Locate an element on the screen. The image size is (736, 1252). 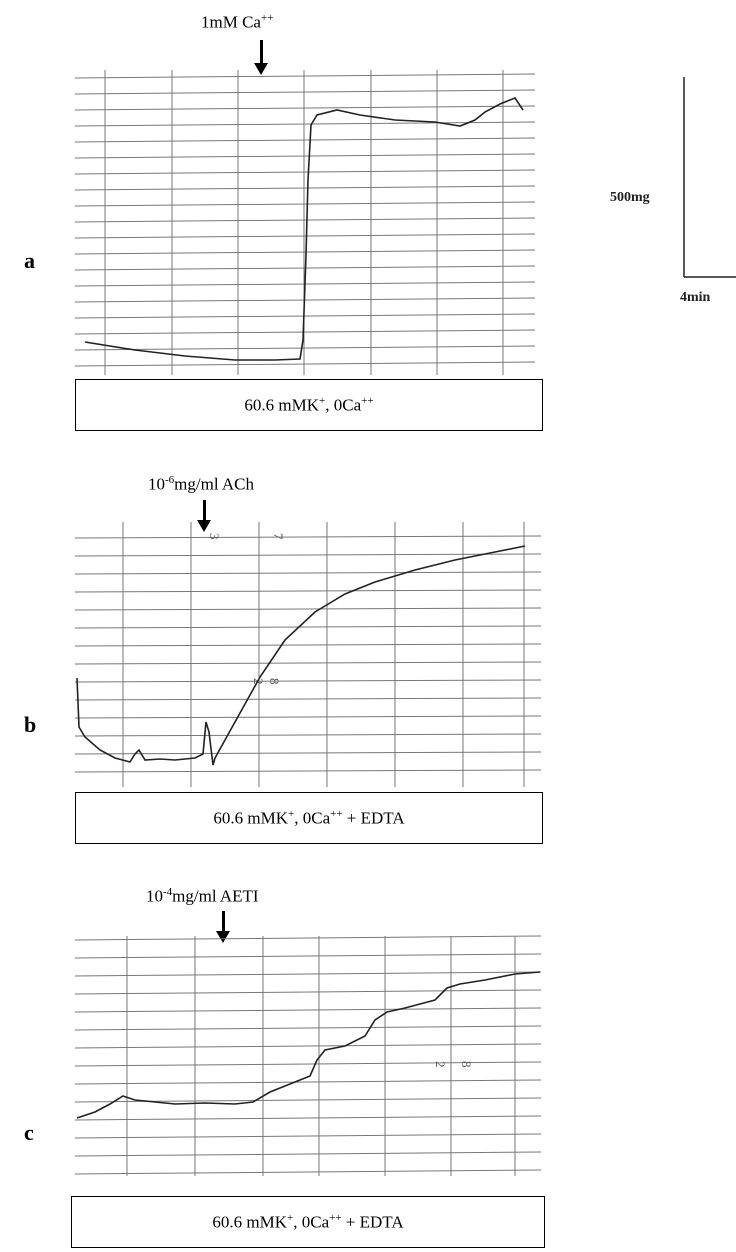
tension-trace-c is located at coordinates (308, 1045).